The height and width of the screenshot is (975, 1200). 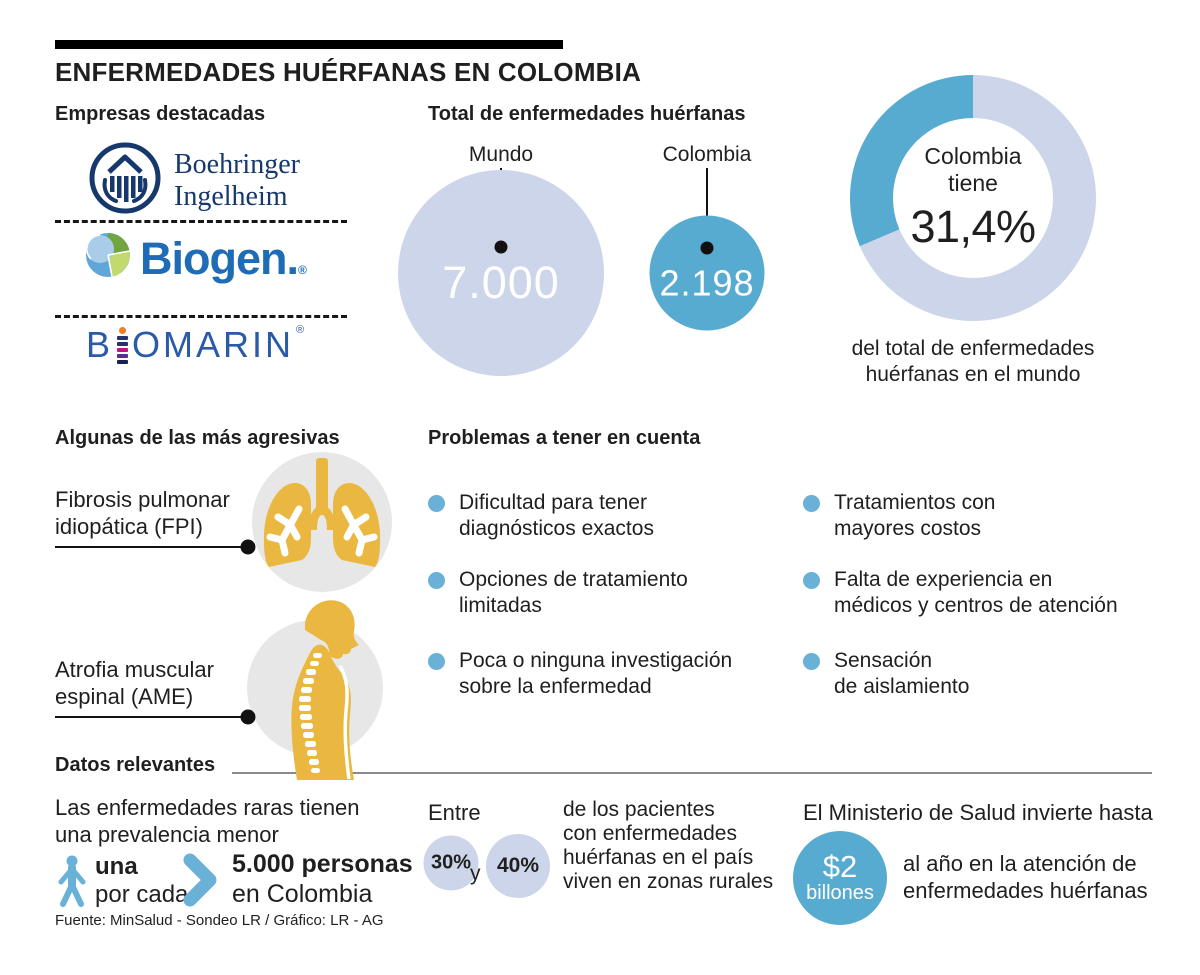 I want to click on biomarin-b: B, so click(x=100, y=344).